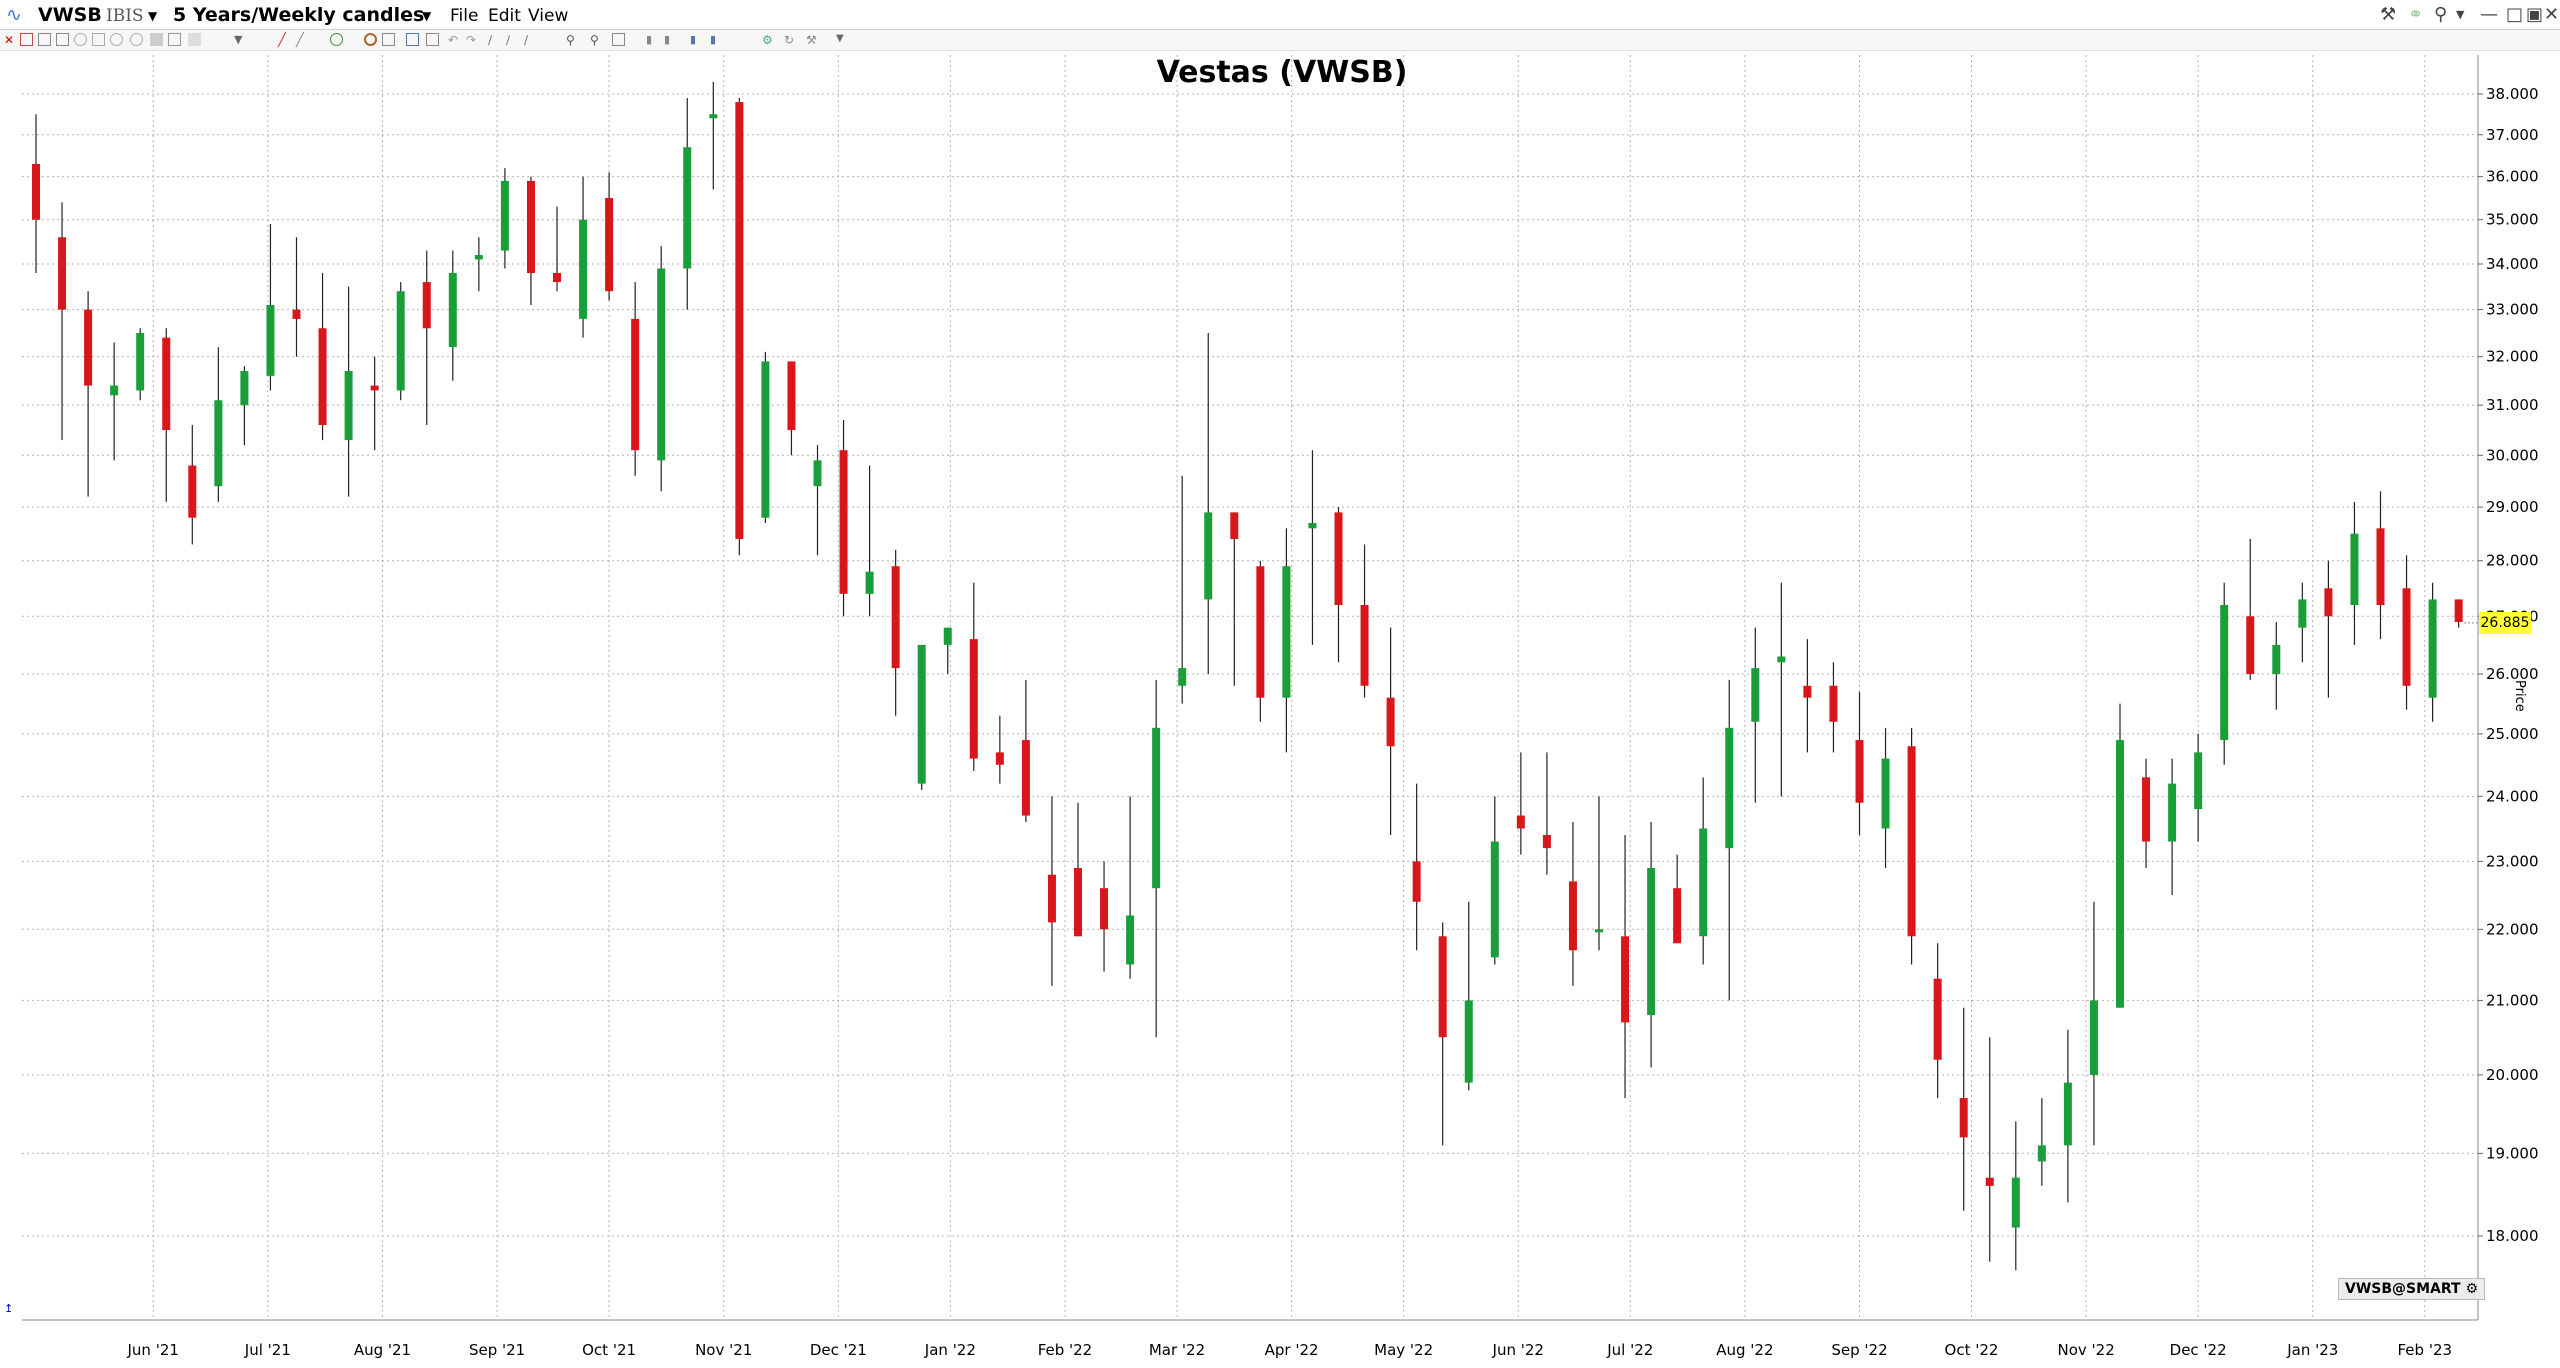  What do you see at coordinates (570, 40) in the screenshot?
I see `zoom-in-icon: ⚲` at bounding box center [570, 40].